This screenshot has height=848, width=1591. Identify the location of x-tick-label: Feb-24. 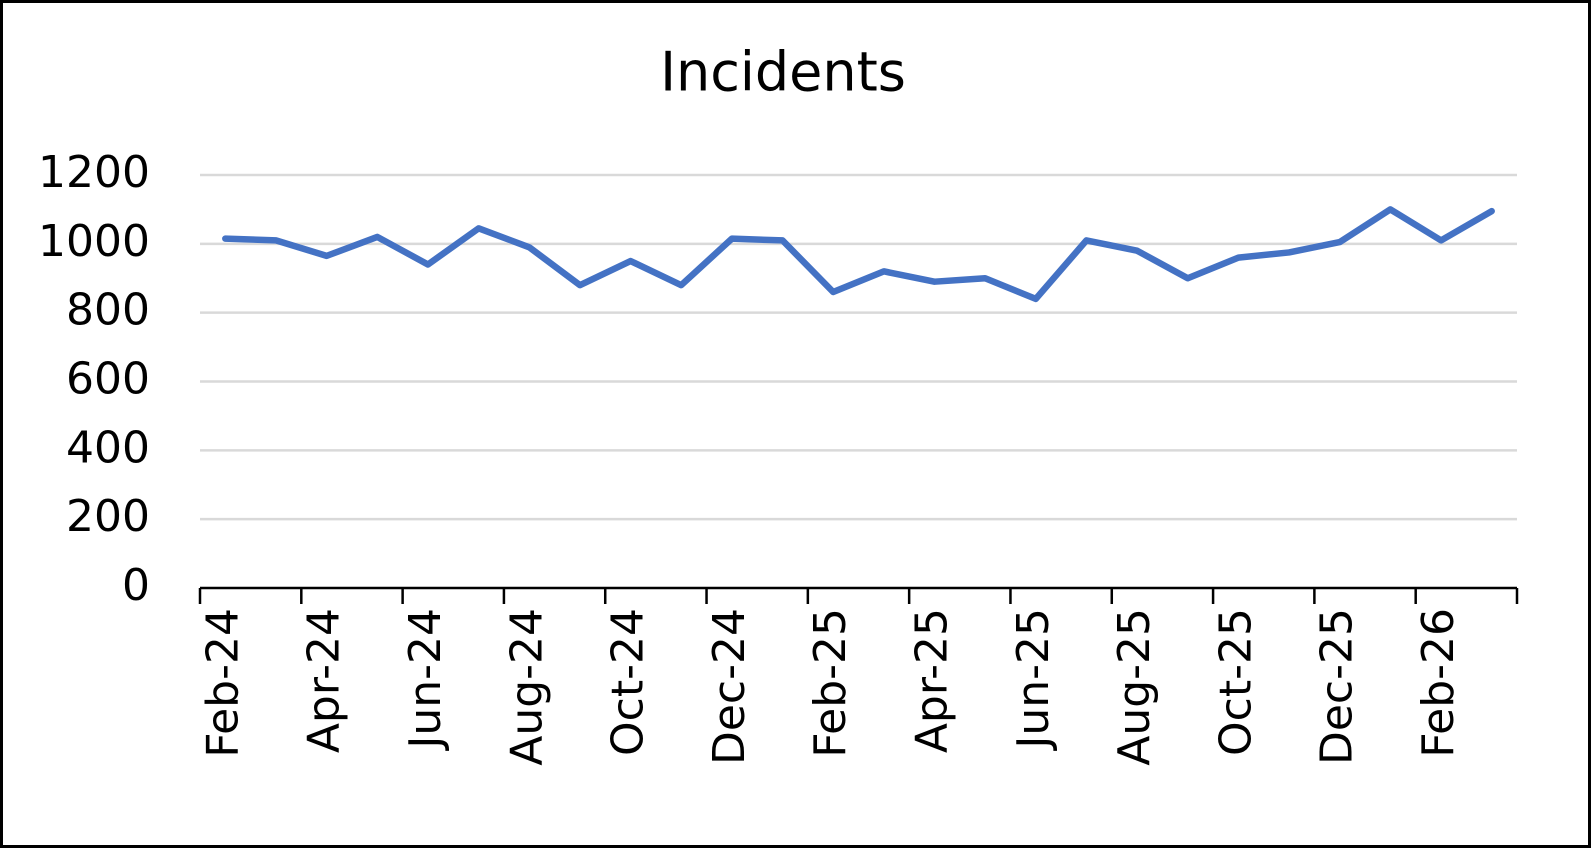
(222, 683).